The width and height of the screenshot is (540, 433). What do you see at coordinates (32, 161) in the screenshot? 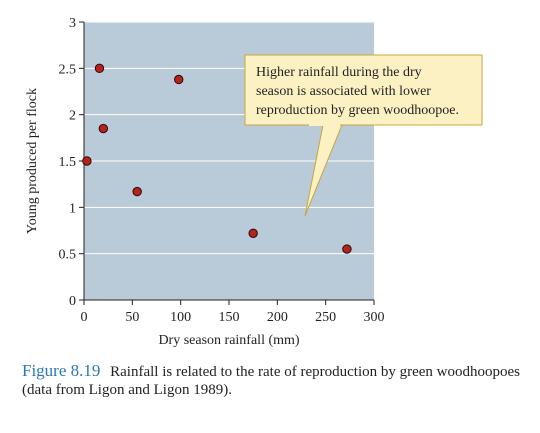
I see `y-axis-title: Young produced per flock` at bounding box center [32, 161].